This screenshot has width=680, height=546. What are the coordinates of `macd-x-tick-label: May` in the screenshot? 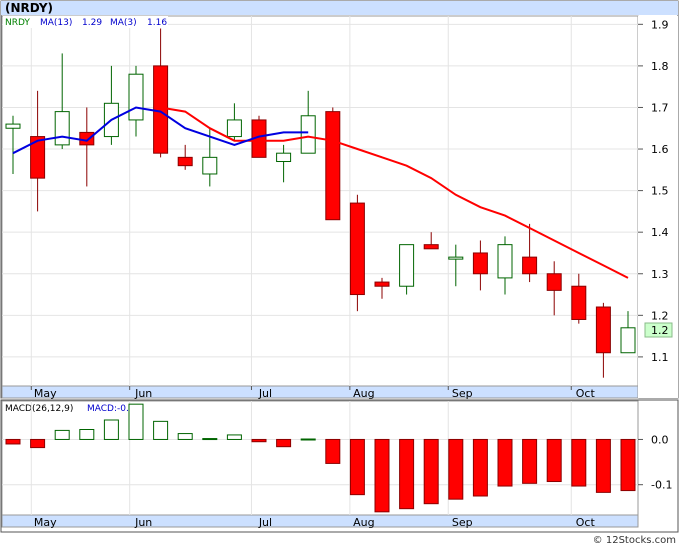 It's located at (45, 522).